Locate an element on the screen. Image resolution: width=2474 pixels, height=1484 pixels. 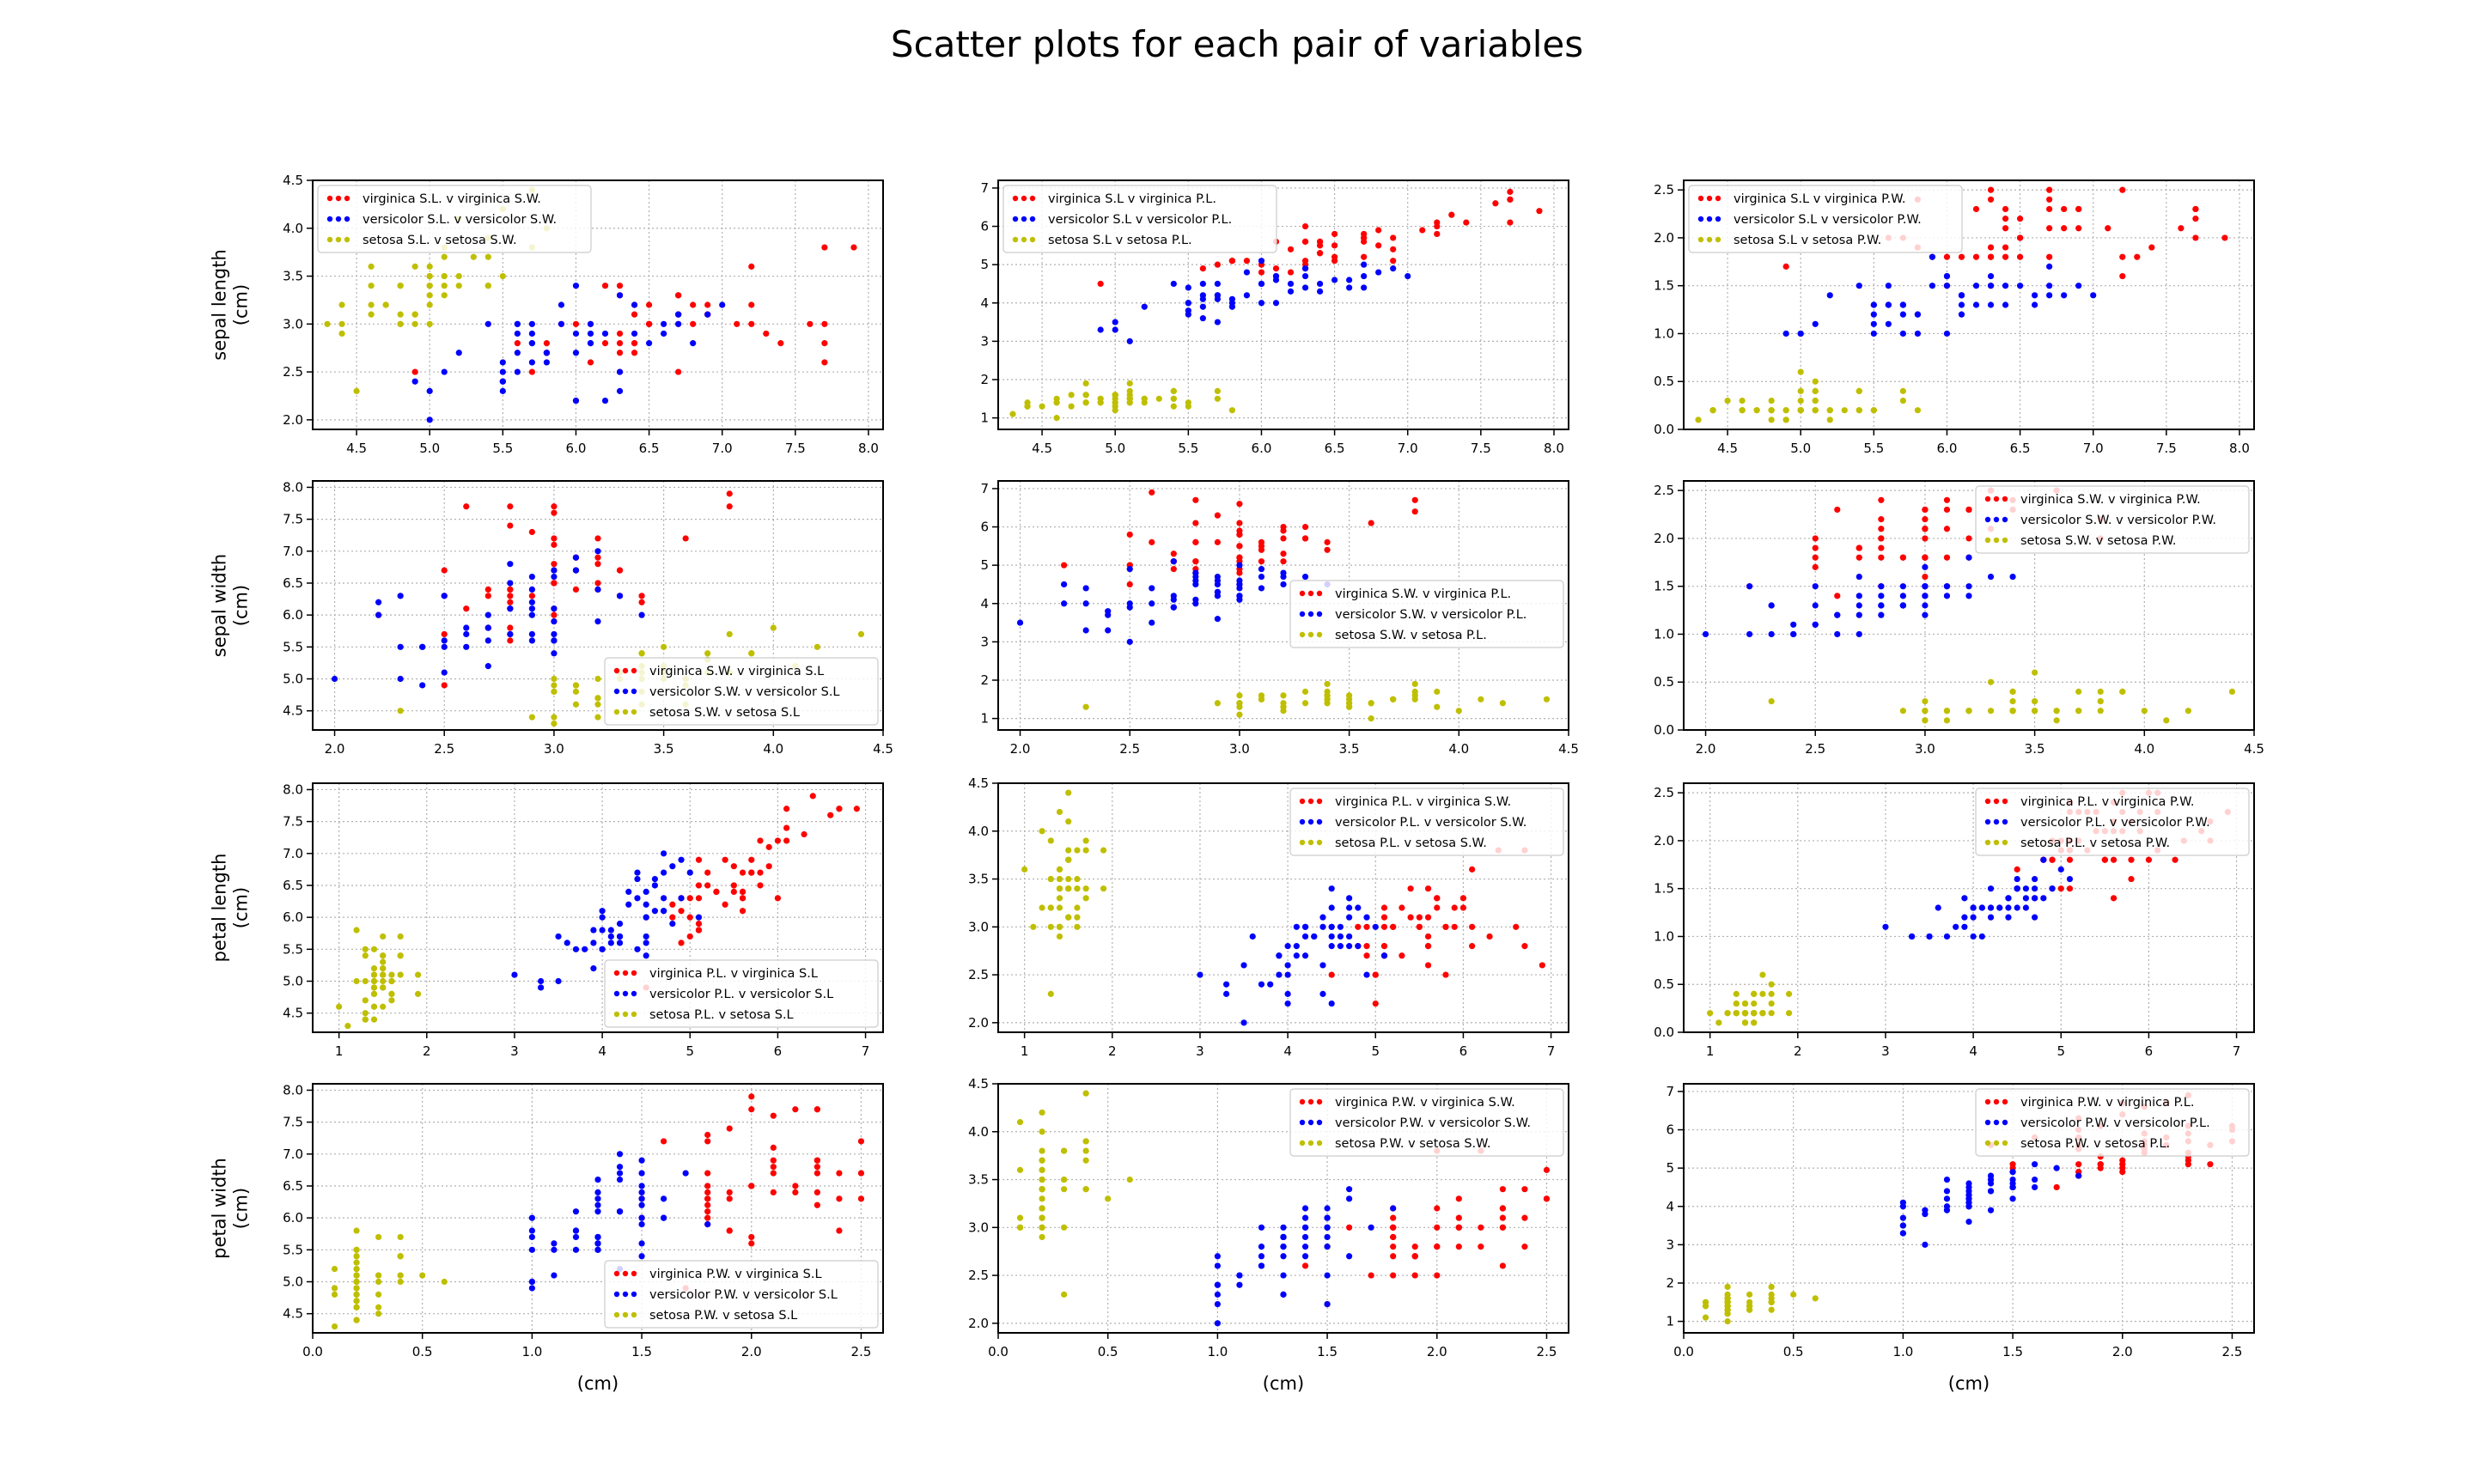
x-tick-label: 5.5 is located at coordinates (1188, 448).